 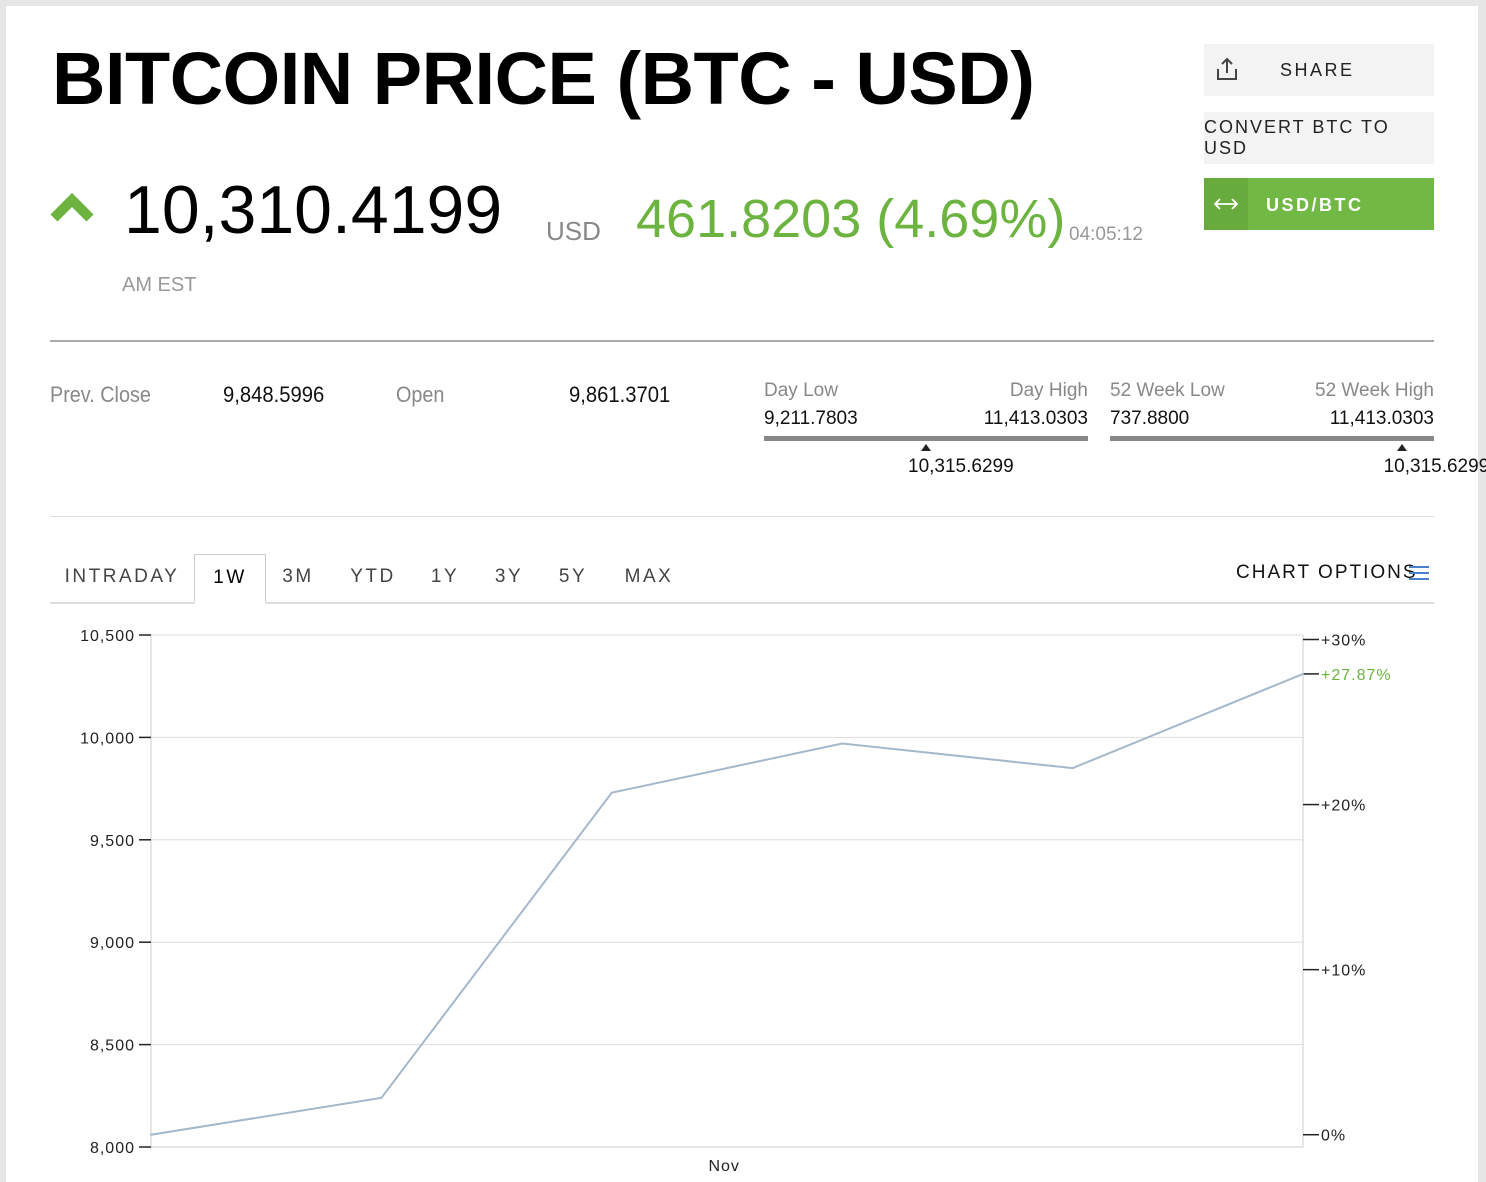 I want to click on week52-high-value: 11,413.0303, so click(x=1381, y=418).